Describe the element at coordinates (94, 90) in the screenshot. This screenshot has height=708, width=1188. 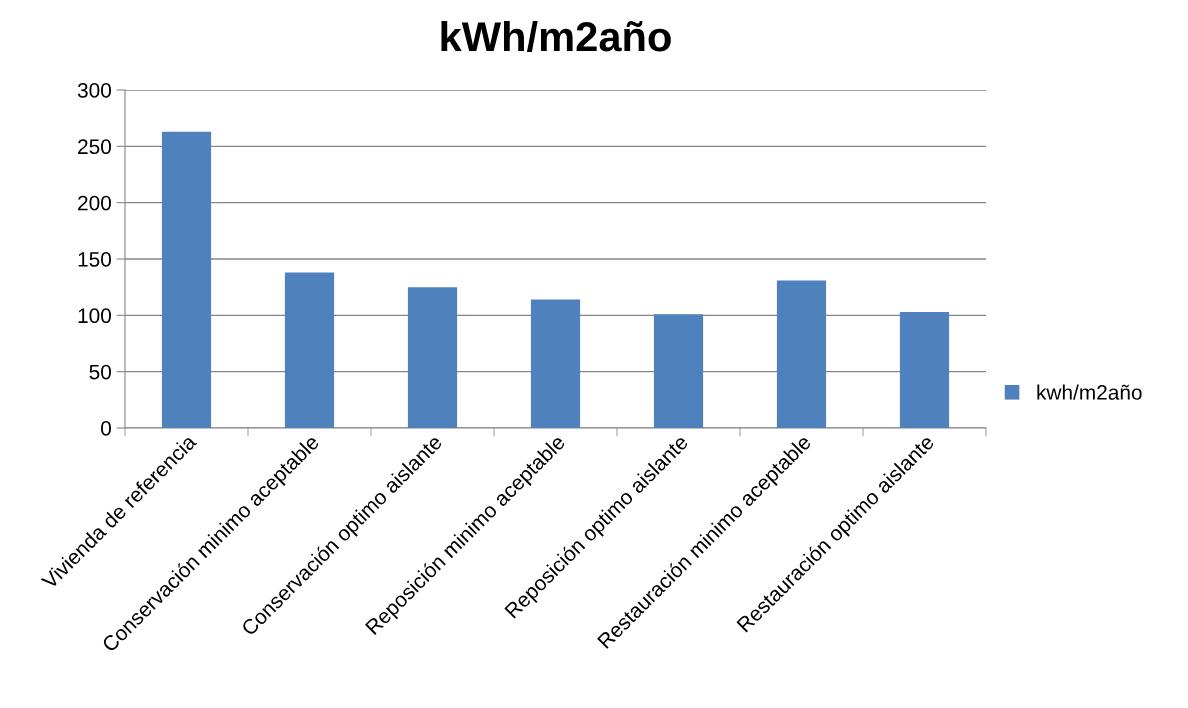
I see `y-tick-label: 300` at that location.